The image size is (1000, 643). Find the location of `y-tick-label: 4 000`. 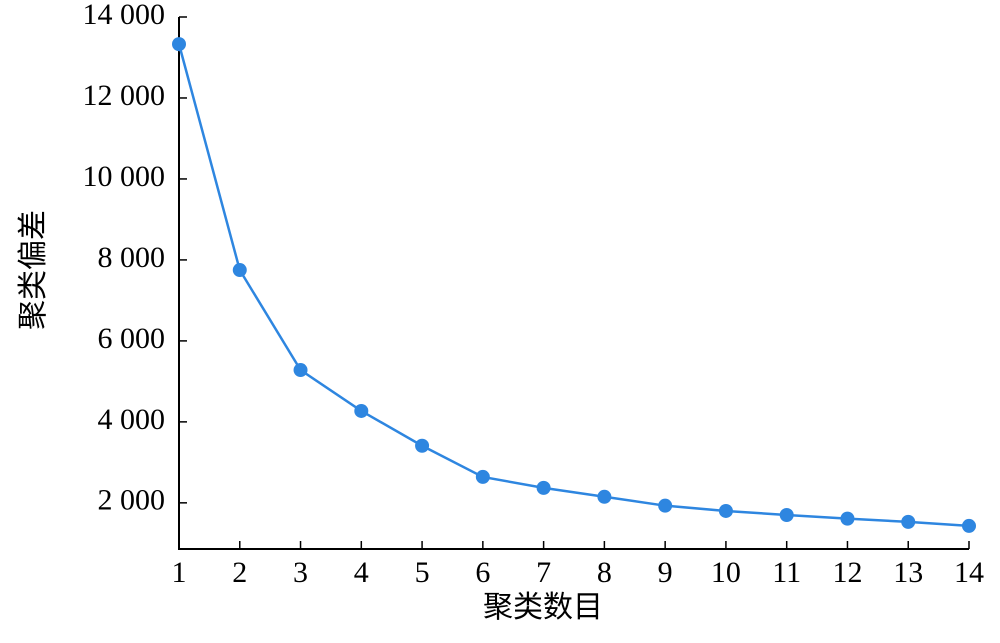

y-tick-label: 4 000 is located at coordinates (132, 419).